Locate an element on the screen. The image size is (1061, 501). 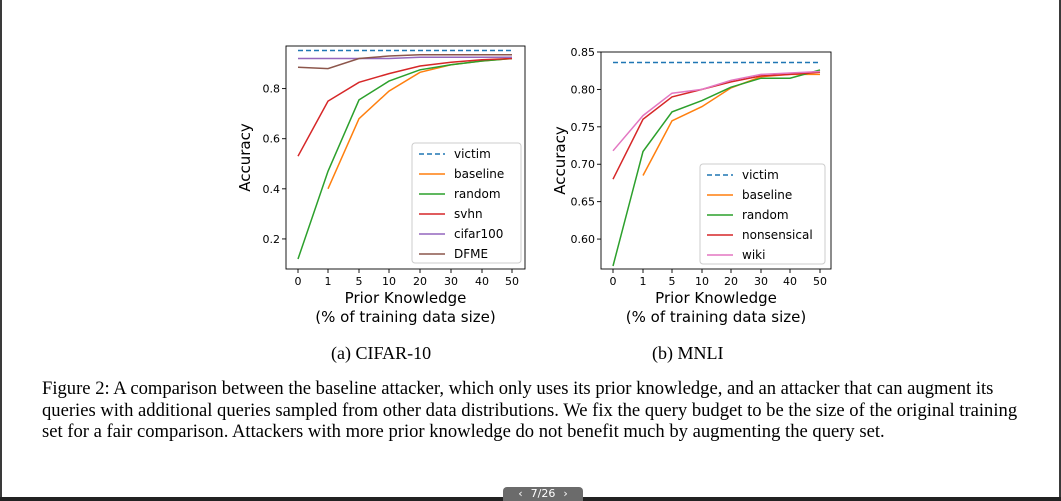
legend-label: cifar100 is located at coordinates (478, 234).